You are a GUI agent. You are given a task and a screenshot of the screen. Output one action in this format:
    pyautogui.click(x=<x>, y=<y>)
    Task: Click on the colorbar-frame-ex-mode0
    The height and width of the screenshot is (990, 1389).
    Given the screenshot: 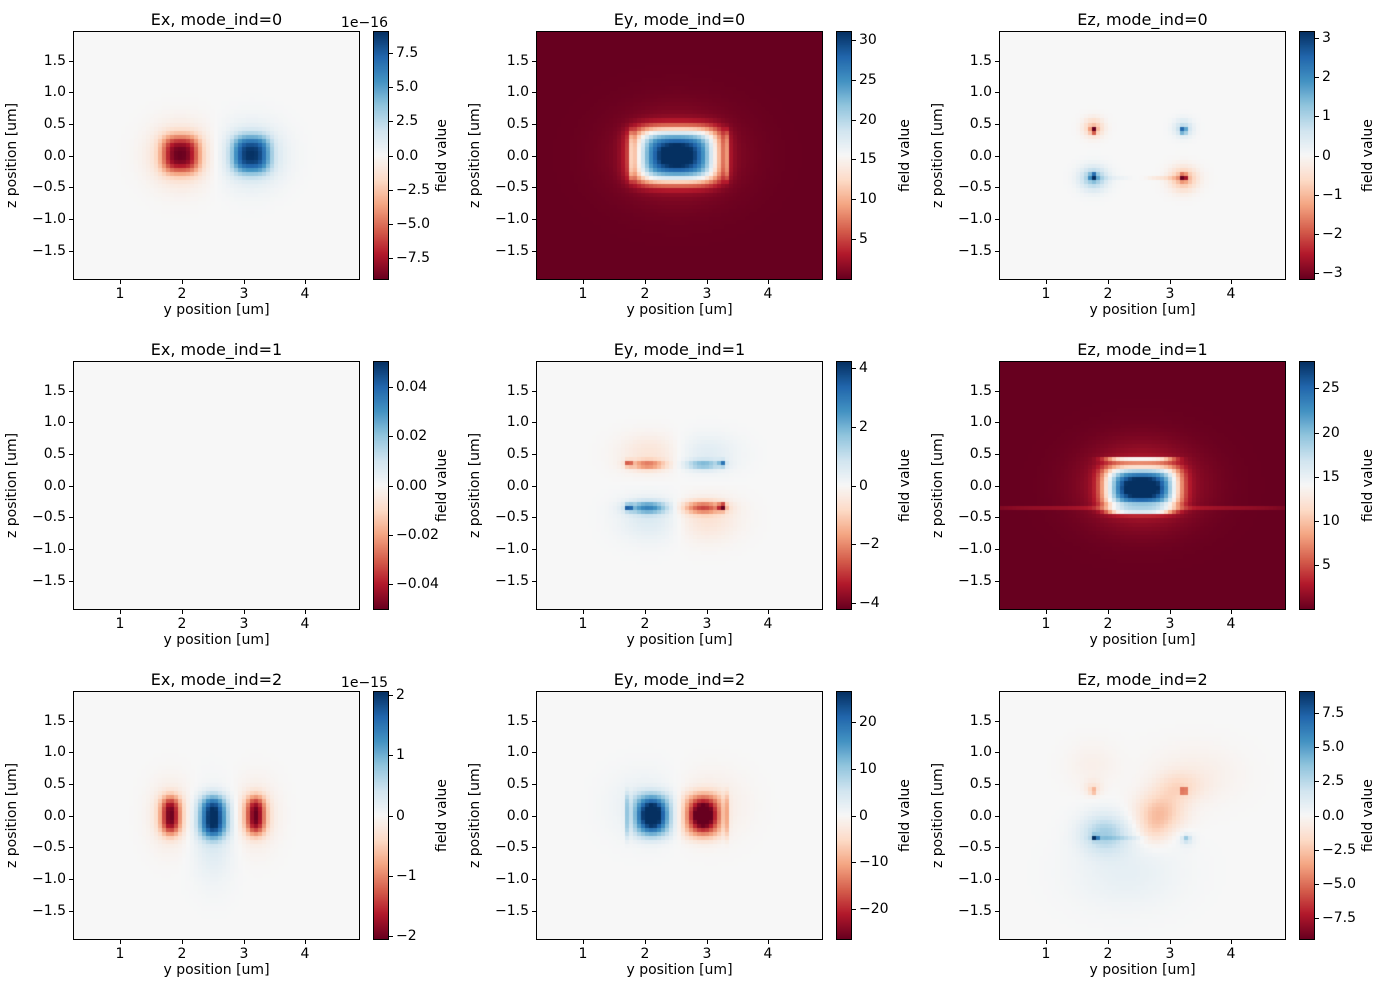 What is the action you would take?
    pyautogui.click(x=381, y=155)
    